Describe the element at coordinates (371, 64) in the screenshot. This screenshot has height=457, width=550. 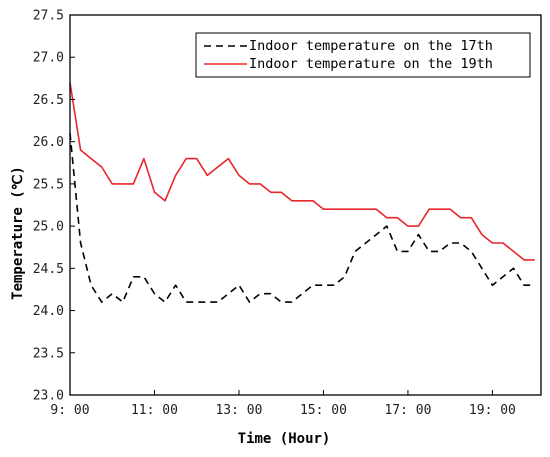
I see `legend-label-19th: Indoor temperature on the 19th` at that location.